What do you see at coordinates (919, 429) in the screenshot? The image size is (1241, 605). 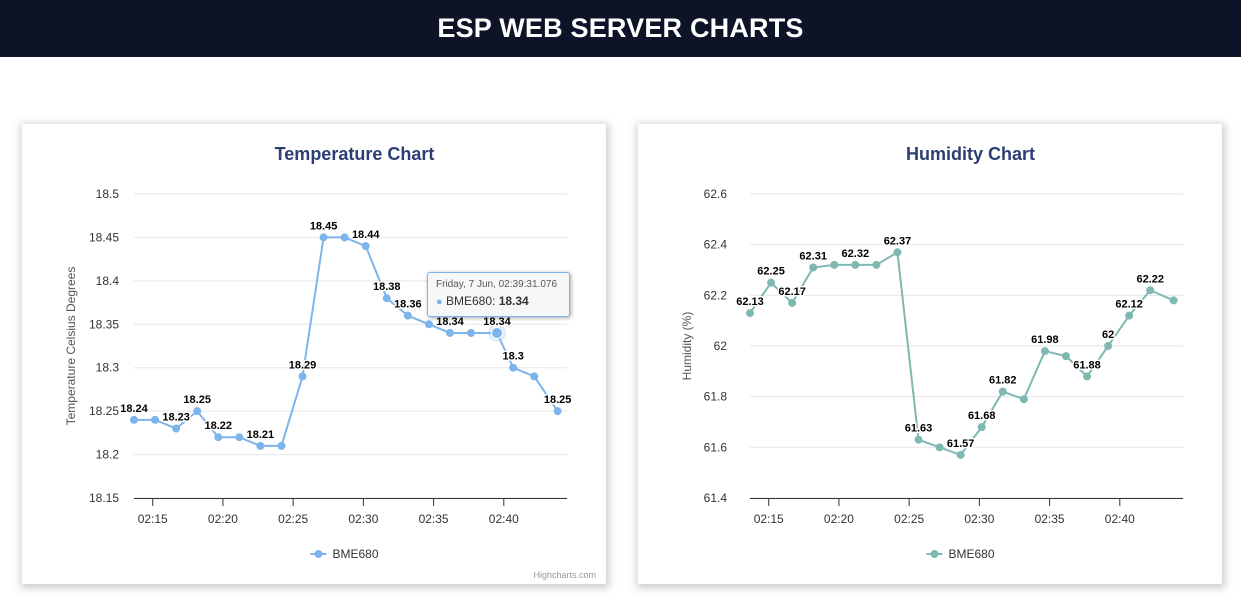 I see `data-label: 61.63` at bounding box center [919, 429].